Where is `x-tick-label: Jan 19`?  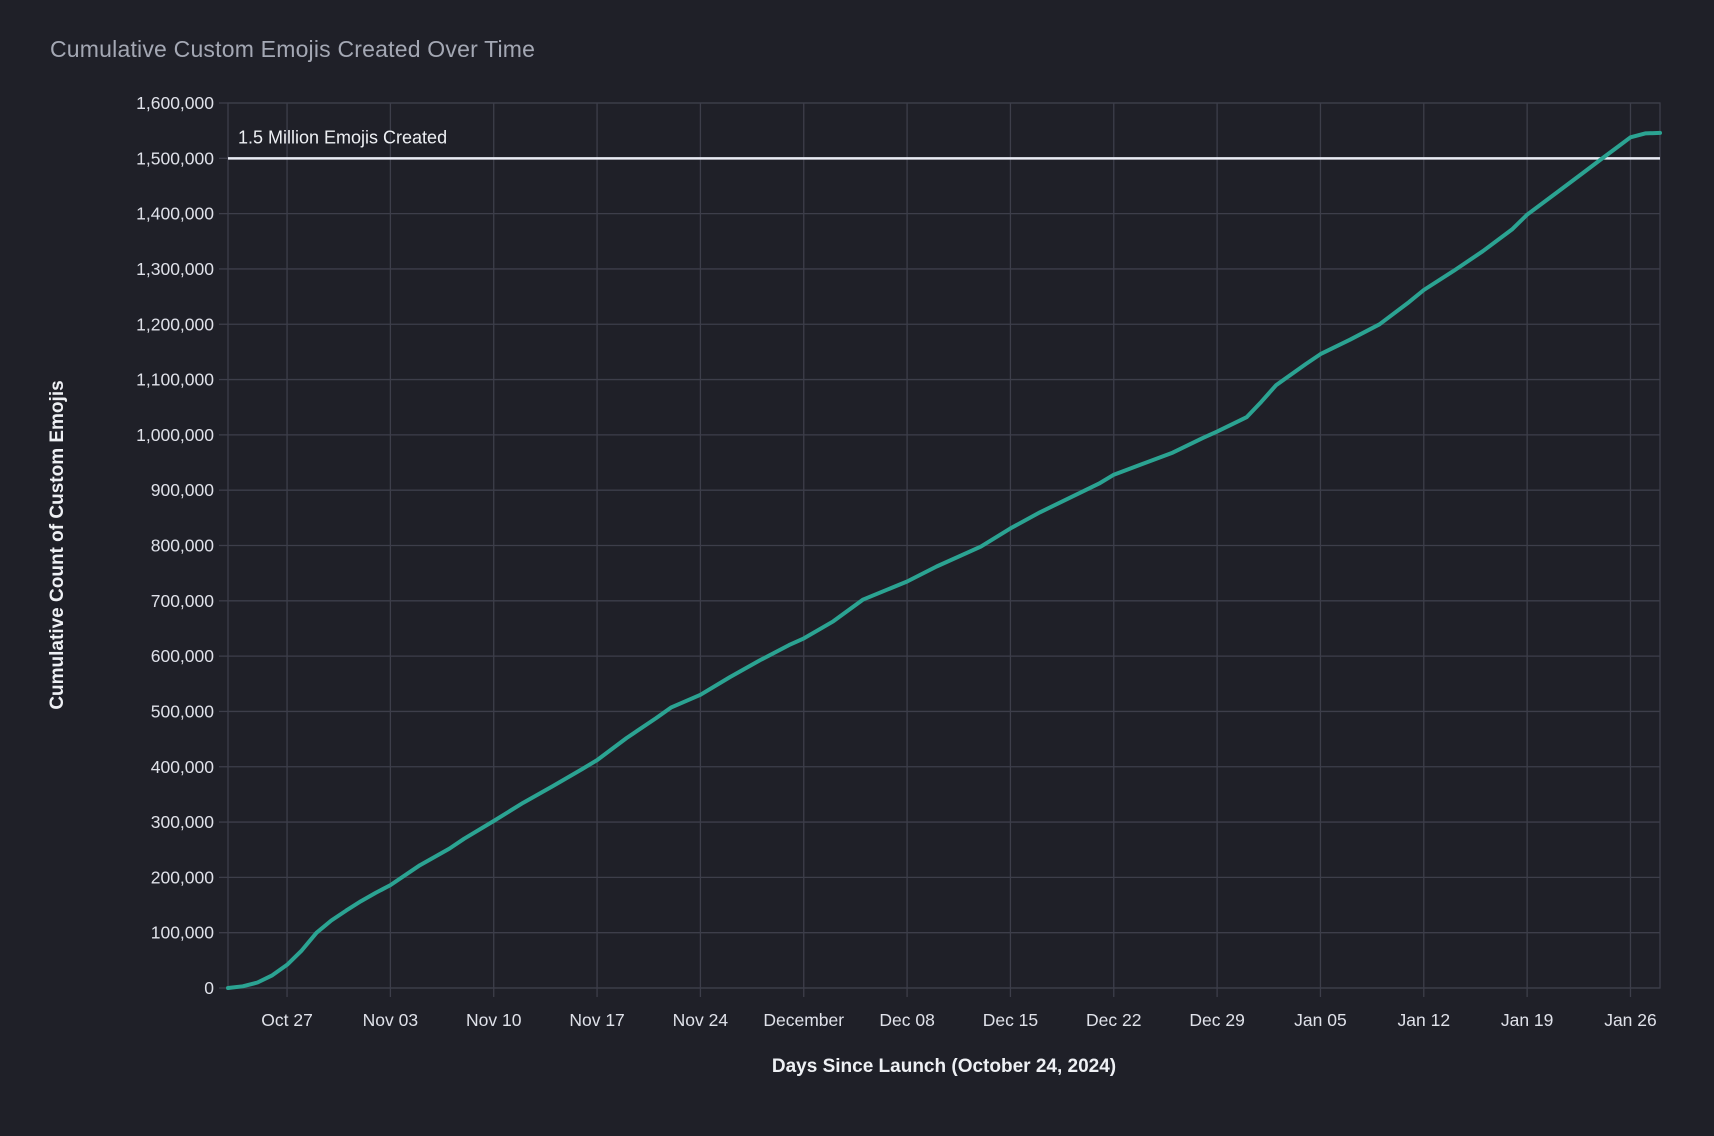
x-tick-label: Jan 19 is located at coordinates (1527, 1020).